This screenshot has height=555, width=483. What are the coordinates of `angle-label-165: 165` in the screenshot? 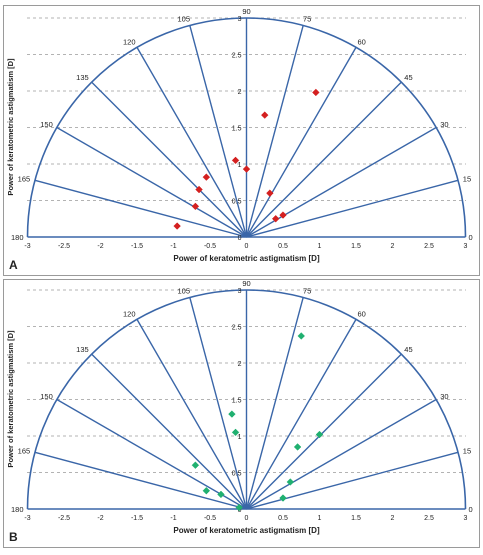 It's located at (24, 179).